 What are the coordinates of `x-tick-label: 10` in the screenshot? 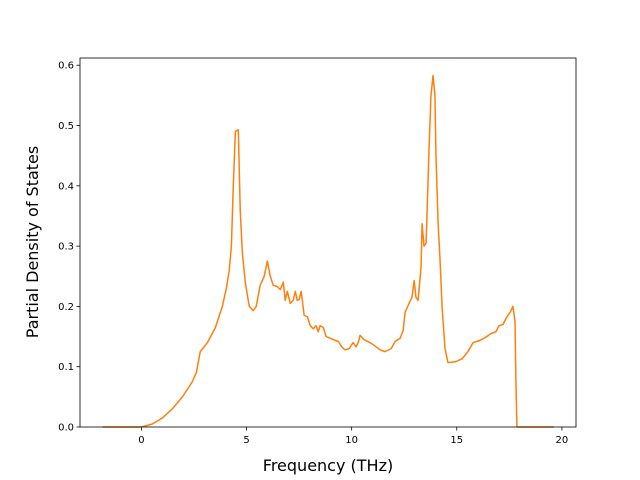 It's located at (351, 440).